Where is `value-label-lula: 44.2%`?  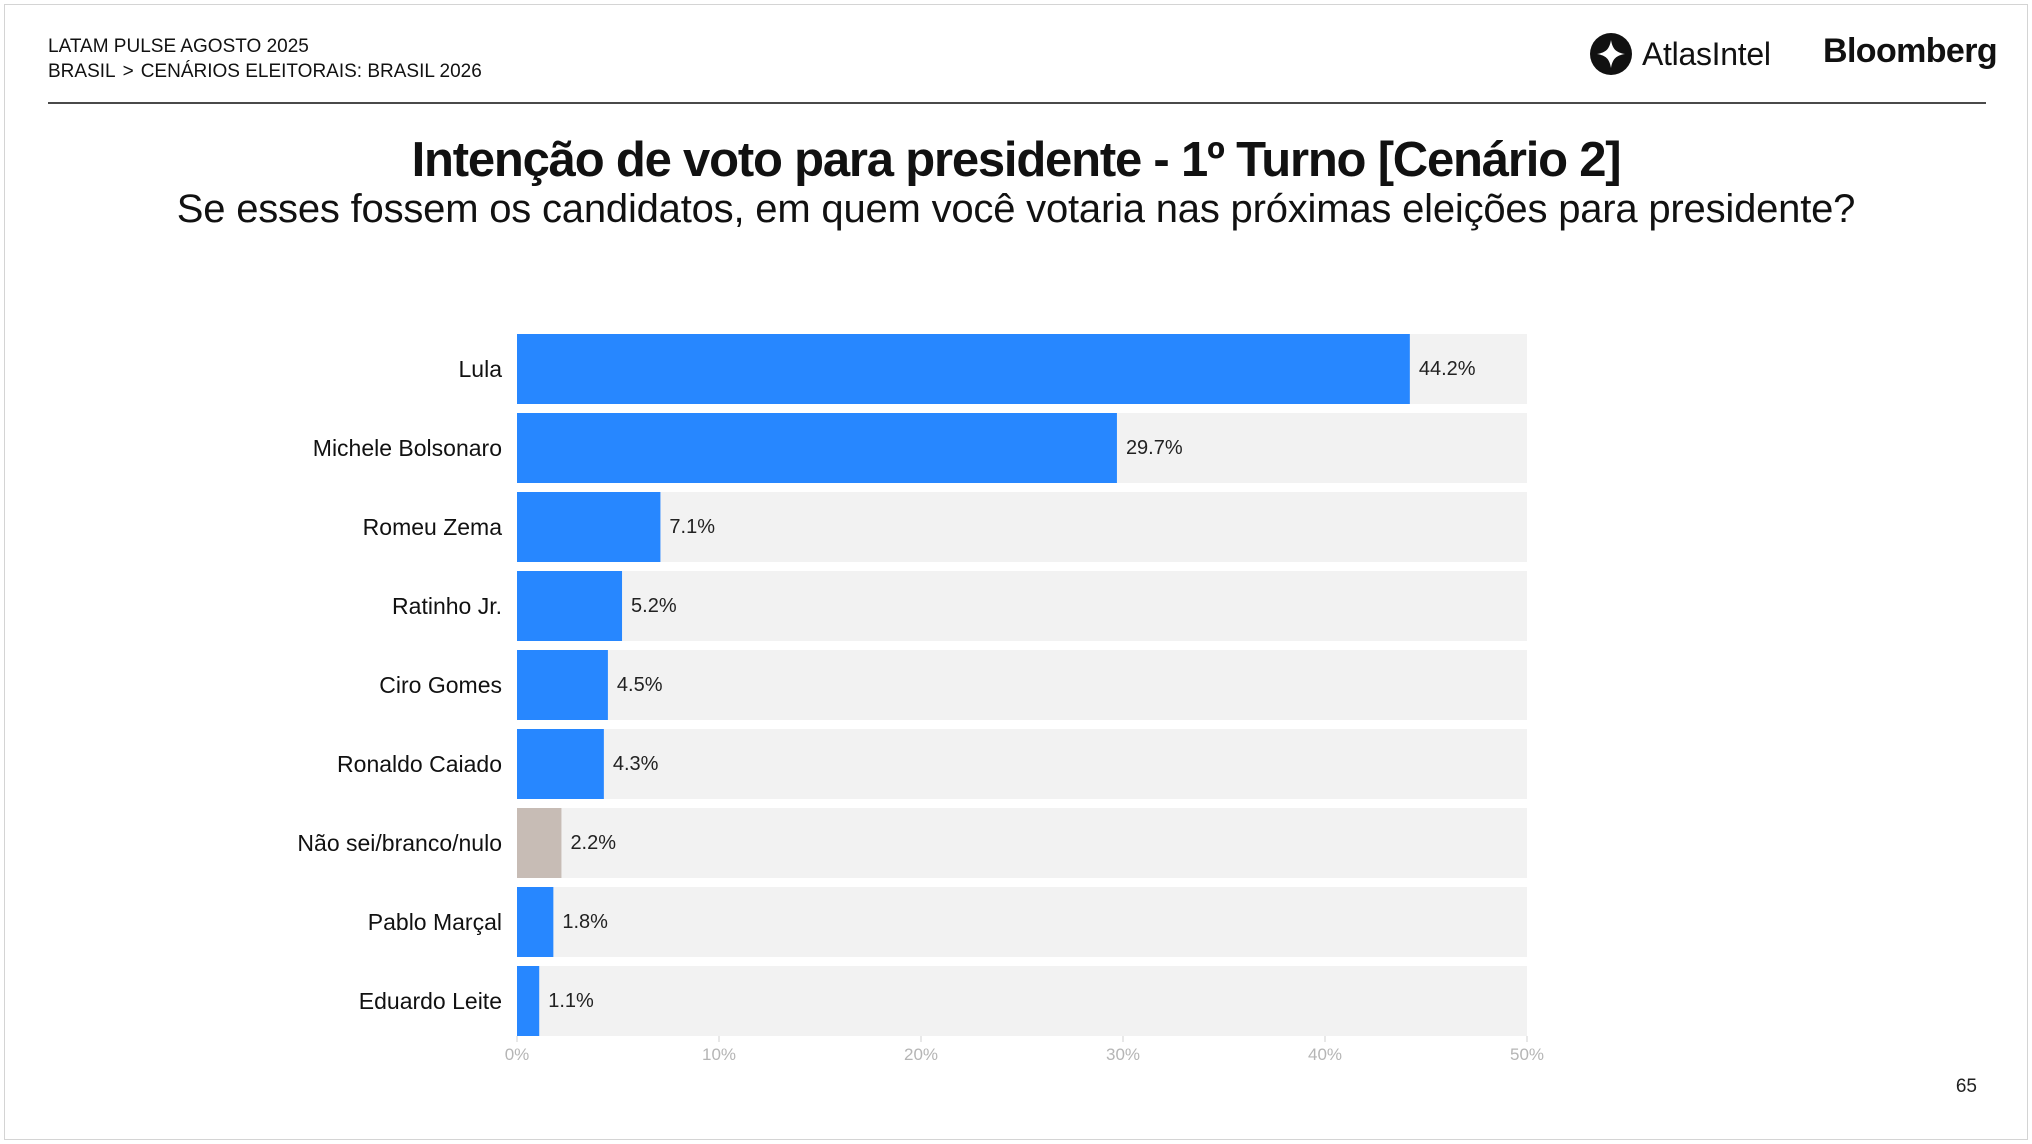
value-label-lula: 44.2% is located at coordinates (1447, 369).